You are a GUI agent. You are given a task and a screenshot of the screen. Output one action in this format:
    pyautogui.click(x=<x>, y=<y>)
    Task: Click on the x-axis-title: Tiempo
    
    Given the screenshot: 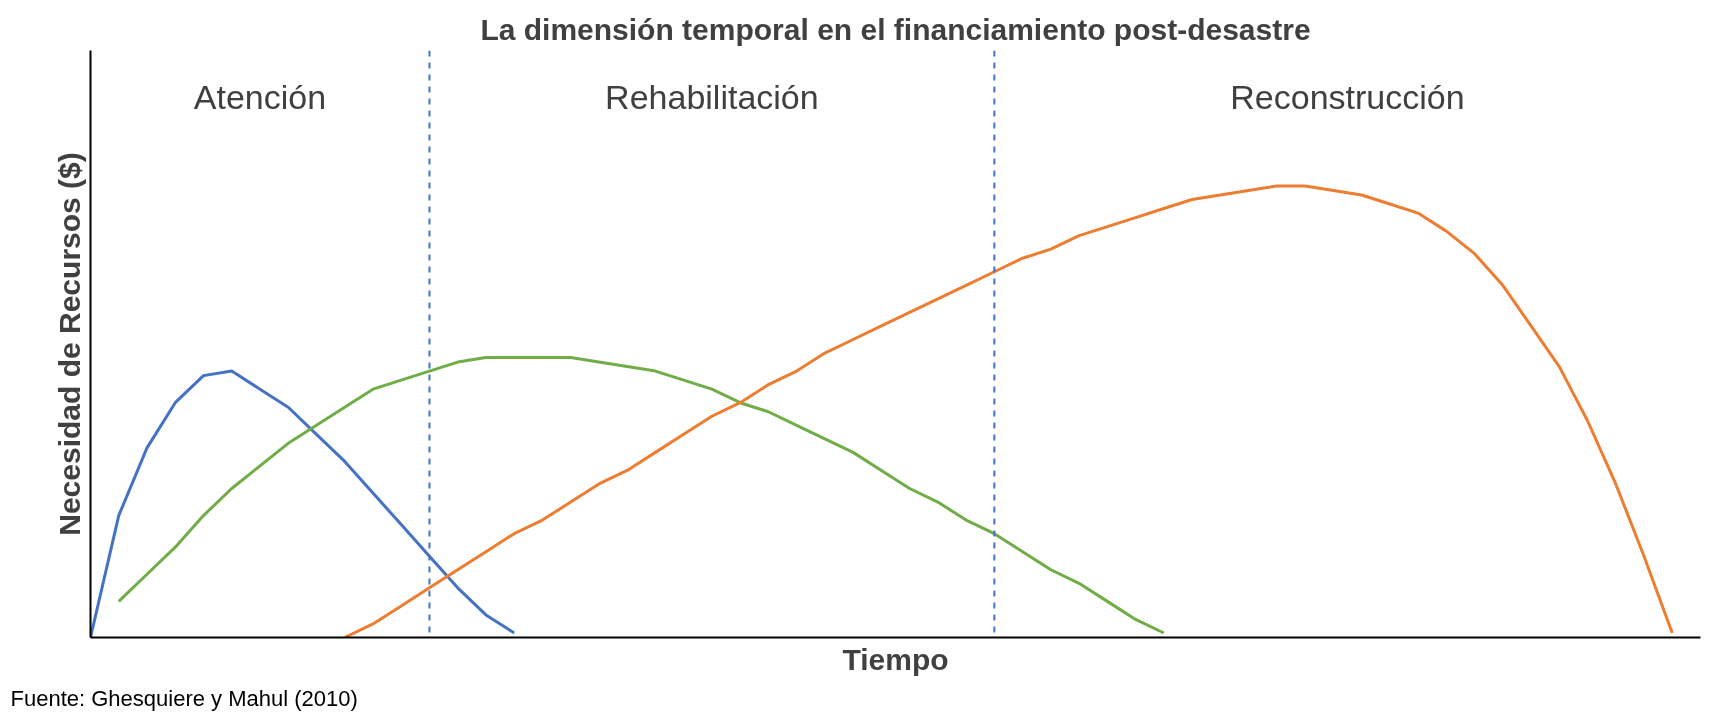 What is the action you would take?
    pyautogui.click(x=895, y=659)
    